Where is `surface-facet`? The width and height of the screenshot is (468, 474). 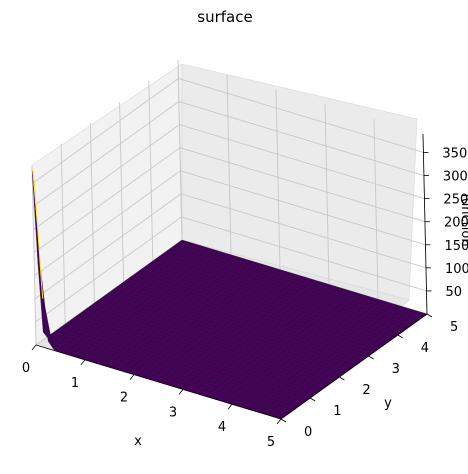 surface-facet is located at coordinates (38, 238).